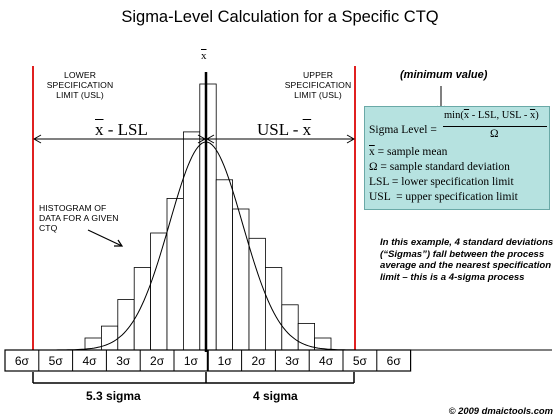  I want to click on definition-text: = upper specification limit, so click(454, 197).